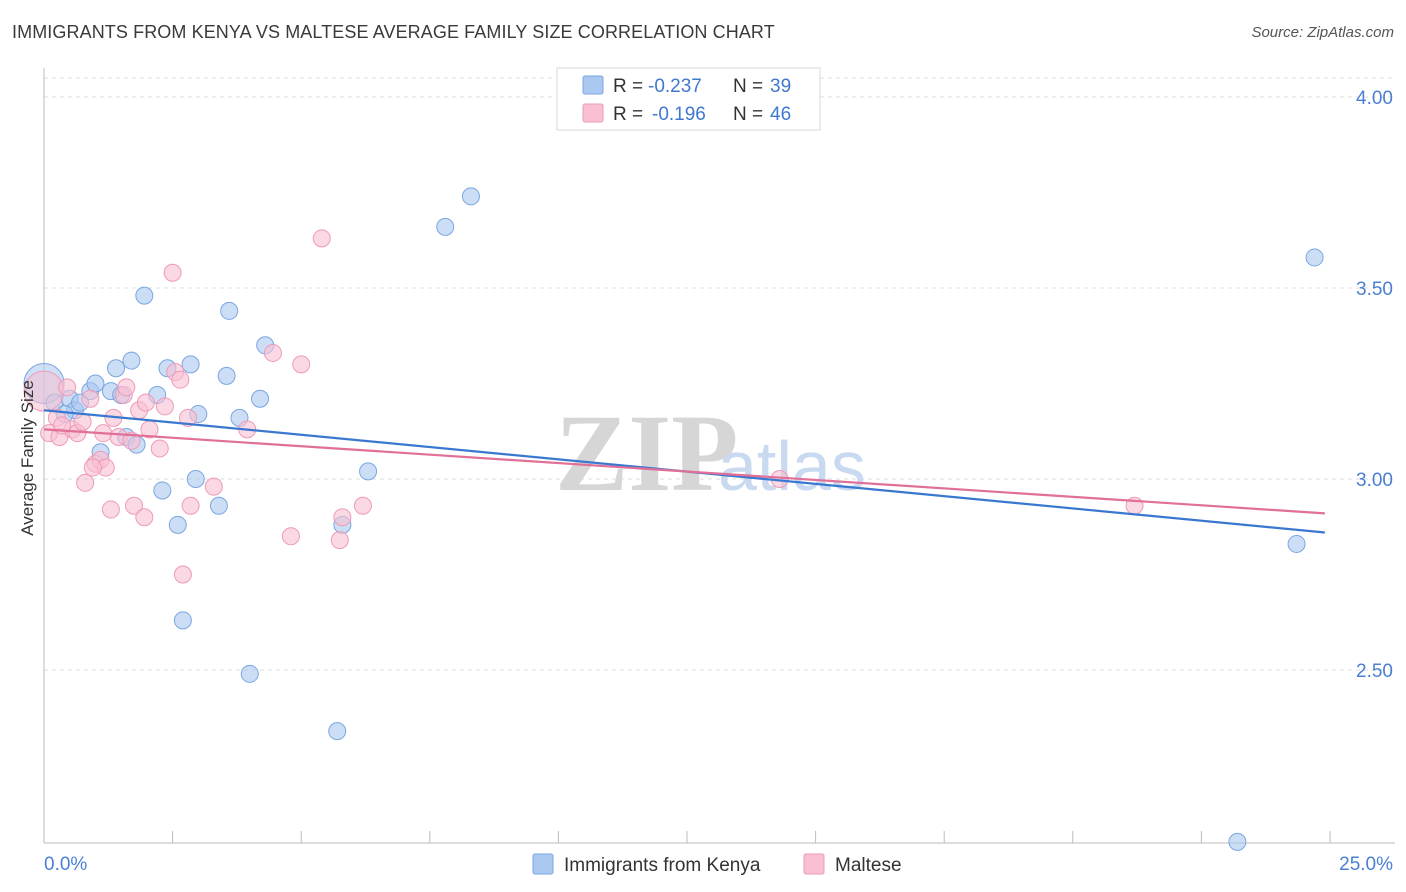  I want to click on kenya-n-label: N =, so click(748, 86).